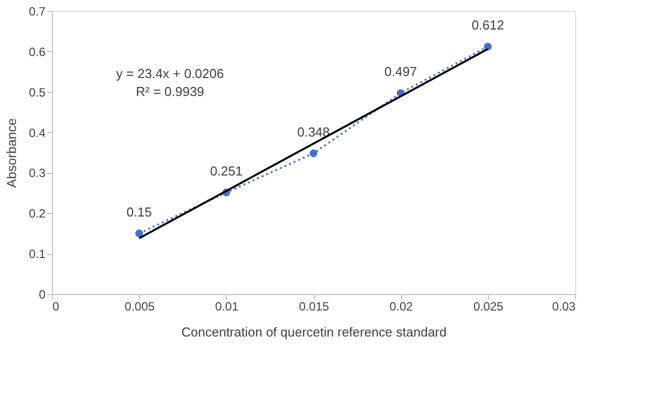 The image size is (672, 405). What do you see at coordinates (139, 212) in the screenshot?
I see `data-label: 0.15` at bounding box center [139, 212].